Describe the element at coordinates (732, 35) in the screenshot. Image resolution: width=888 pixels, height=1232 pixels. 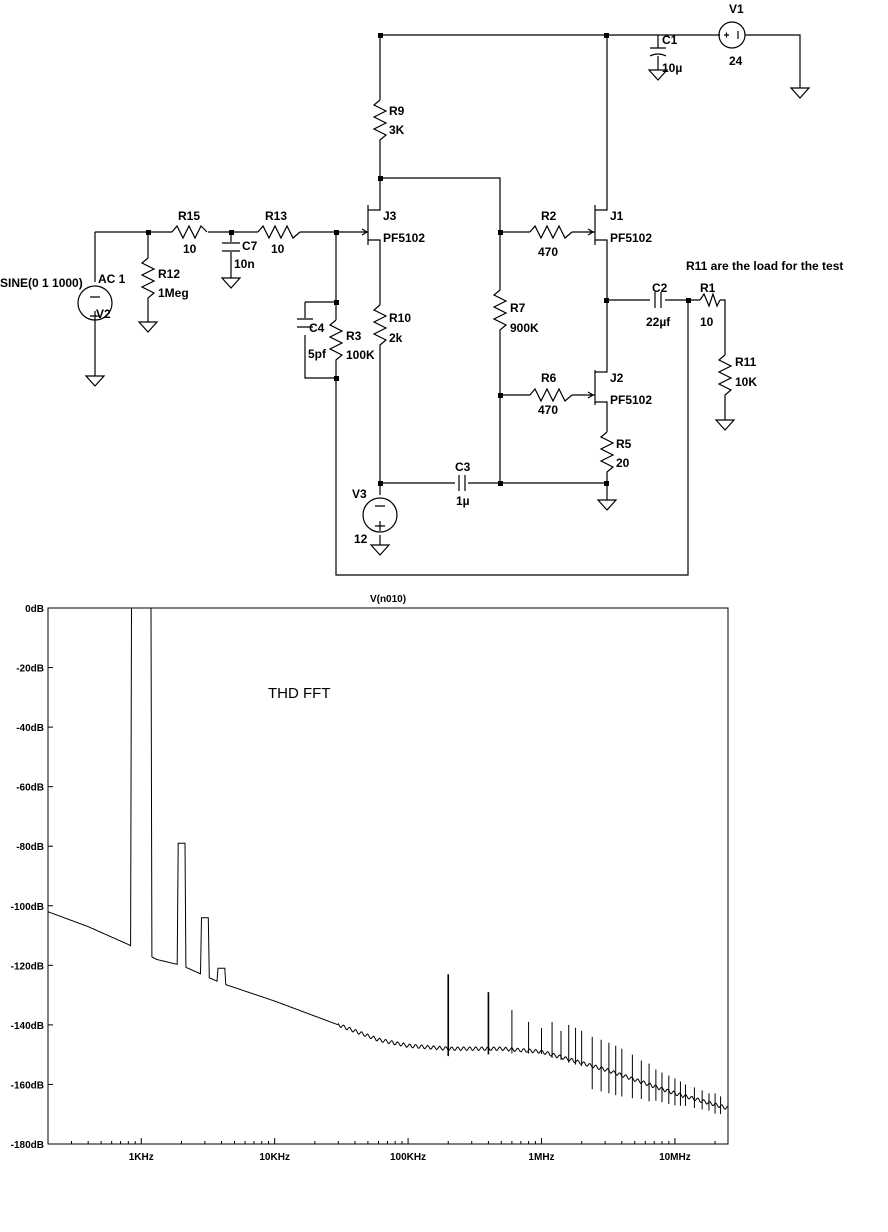
I see `voltage-source-v1-symbol` at that location.